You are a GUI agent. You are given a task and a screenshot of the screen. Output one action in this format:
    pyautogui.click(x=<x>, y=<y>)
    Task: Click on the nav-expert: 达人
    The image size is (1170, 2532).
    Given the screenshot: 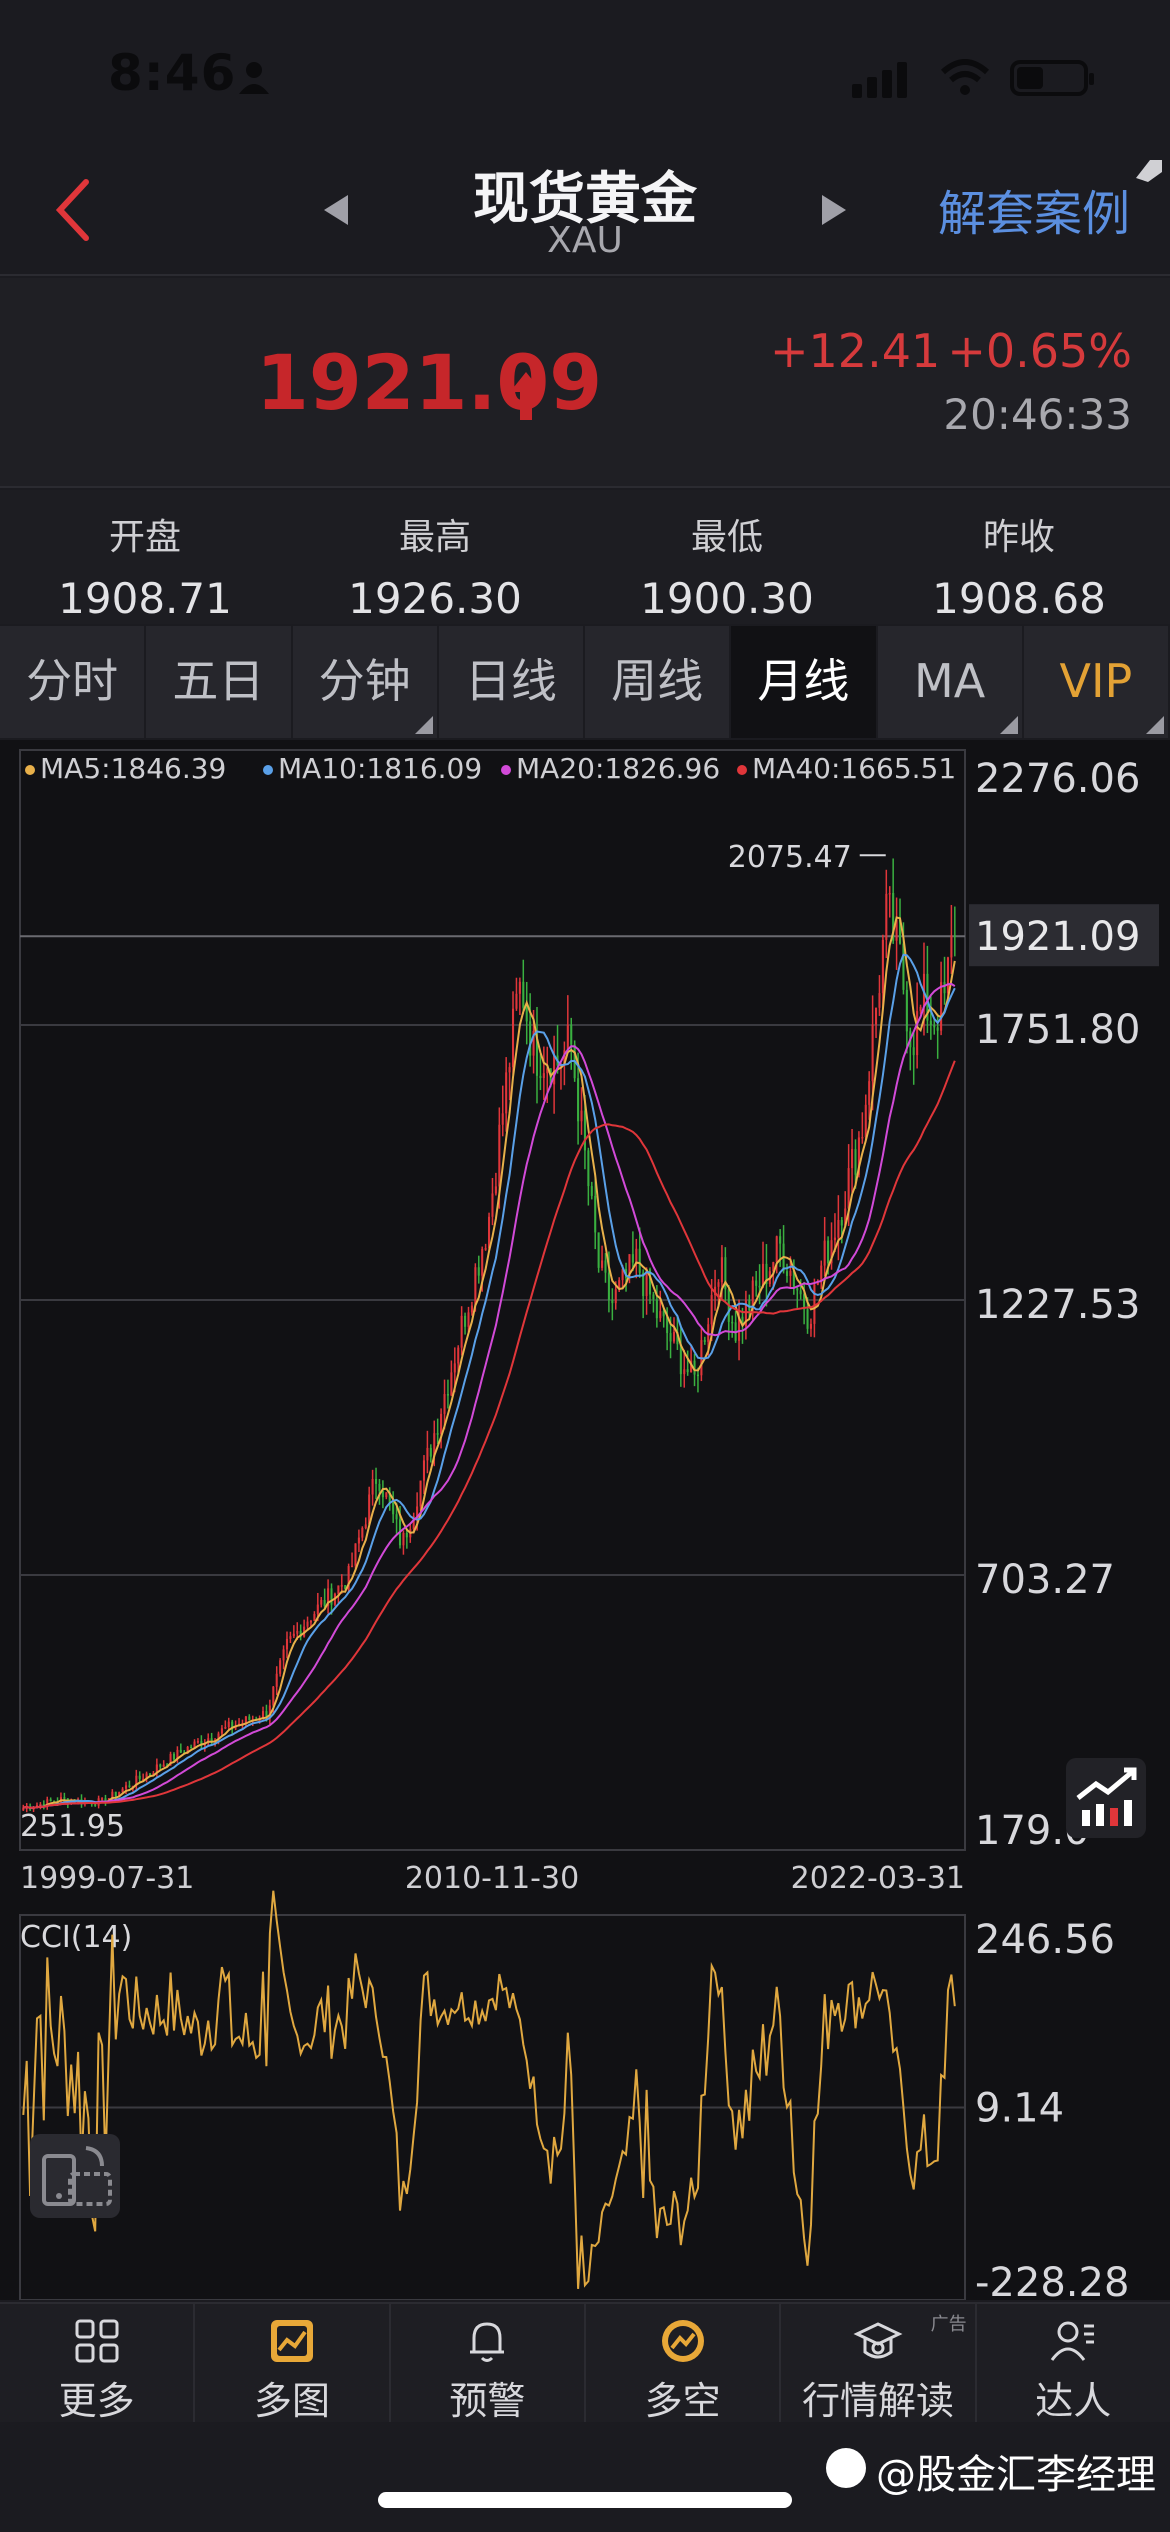 What is the action you would take?
    pyautogui.click(x=1073, y=2363)
    